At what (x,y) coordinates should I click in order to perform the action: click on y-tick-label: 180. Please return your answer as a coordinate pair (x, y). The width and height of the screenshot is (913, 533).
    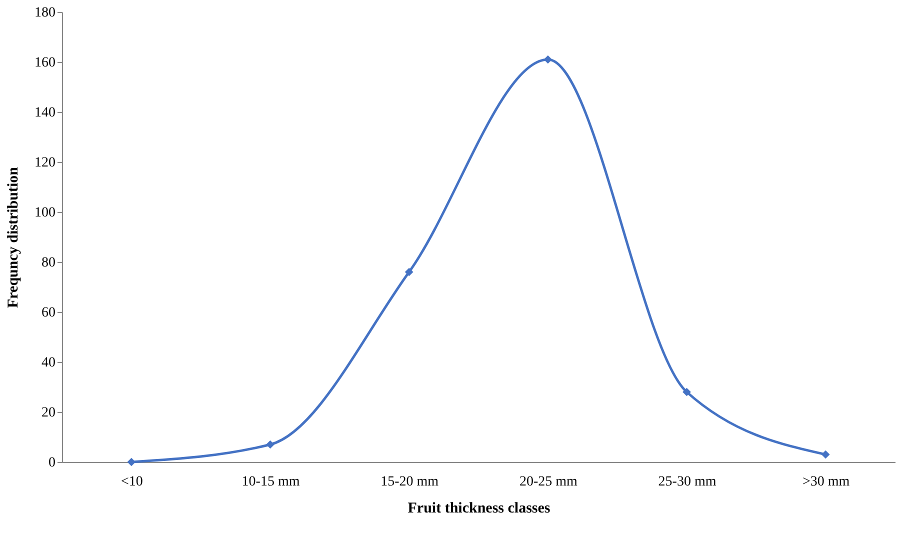
    Looking at the image, I should click on (45, 13).